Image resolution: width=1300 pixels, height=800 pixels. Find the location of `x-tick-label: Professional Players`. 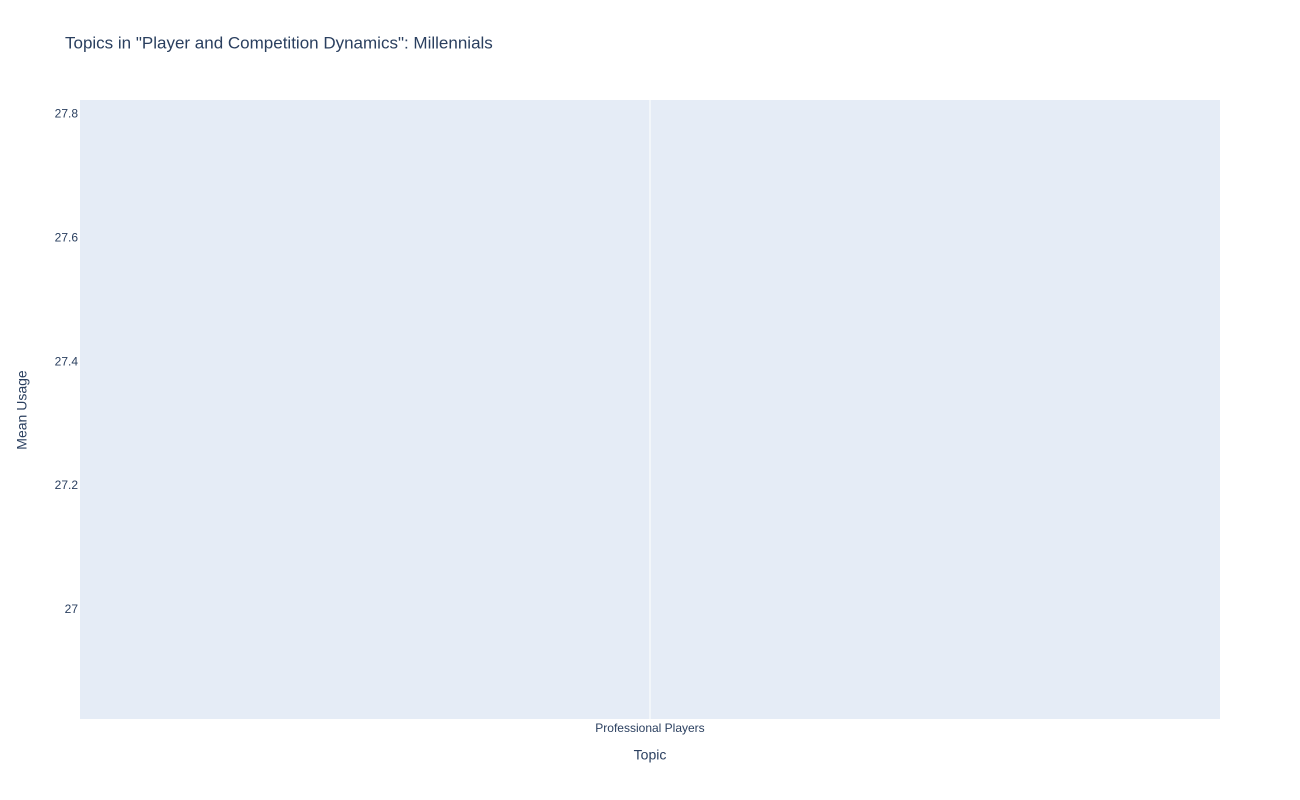

x-tick-label: Professional Players is located at coordinates (649, 728).